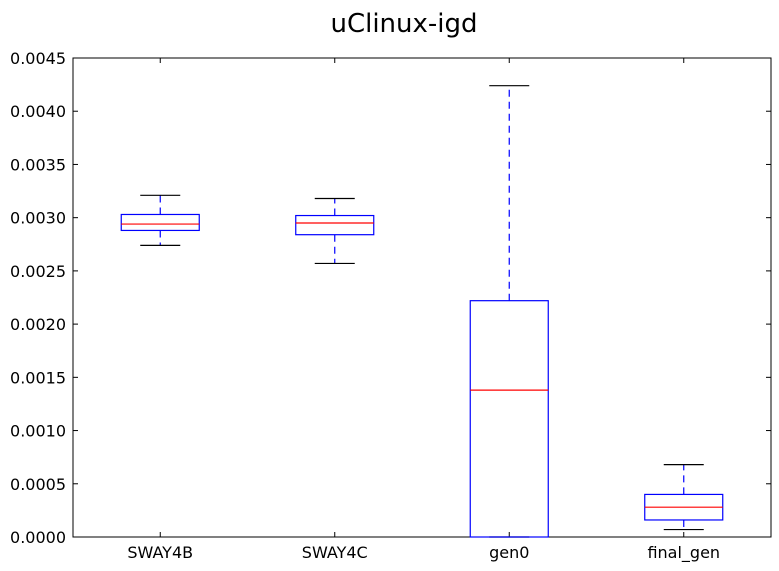 This screenshot has width=779, height=571. Describe the element at coordinates (38, 537) in the screenshot. I see `y-tick-label: 0.0000` at that location.